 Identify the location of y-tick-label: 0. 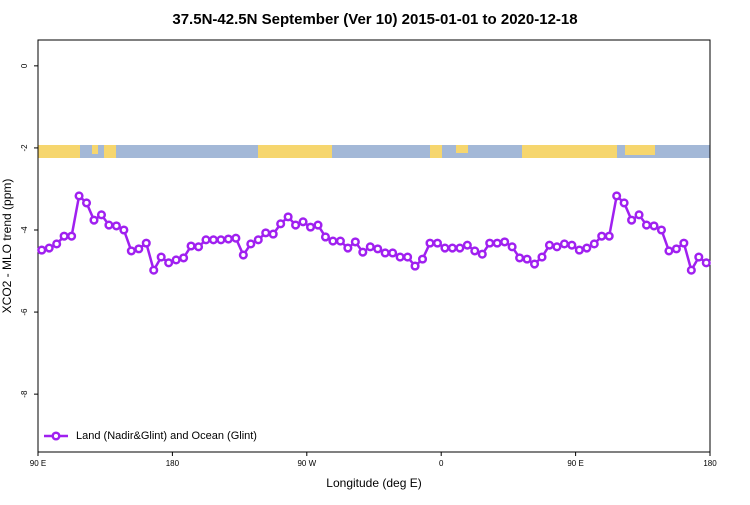
(24, 65).